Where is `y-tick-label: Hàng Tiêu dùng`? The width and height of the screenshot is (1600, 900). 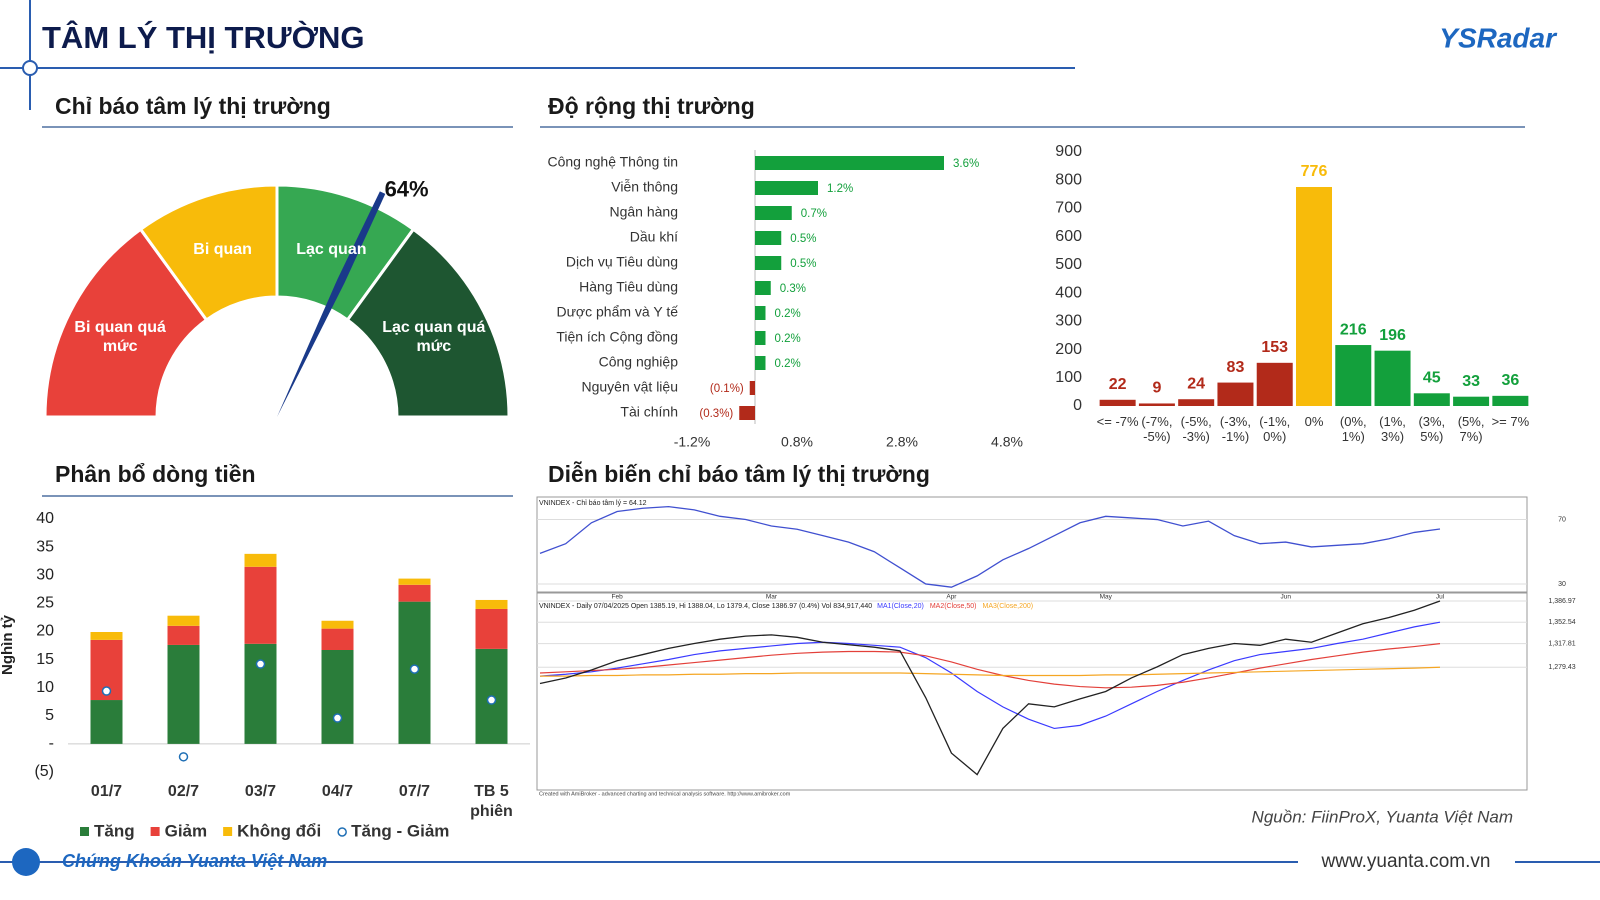 y-tick-label: Hàng Tiêu dùng is located at coordinates (628, 287).